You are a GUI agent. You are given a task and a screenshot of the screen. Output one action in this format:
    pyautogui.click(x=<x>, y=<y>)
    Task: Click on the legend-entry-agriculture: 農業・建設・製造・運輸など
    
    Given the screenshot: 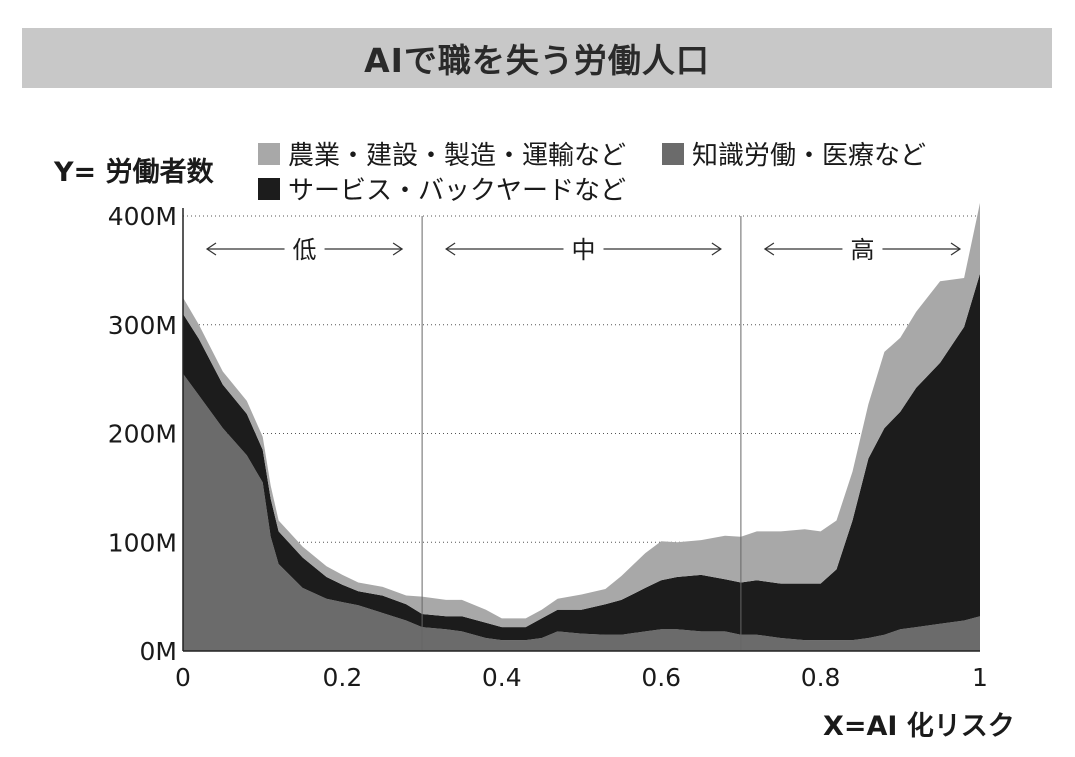 What is the action you would take?
    pyautogui.click(x=442, y=153)
    